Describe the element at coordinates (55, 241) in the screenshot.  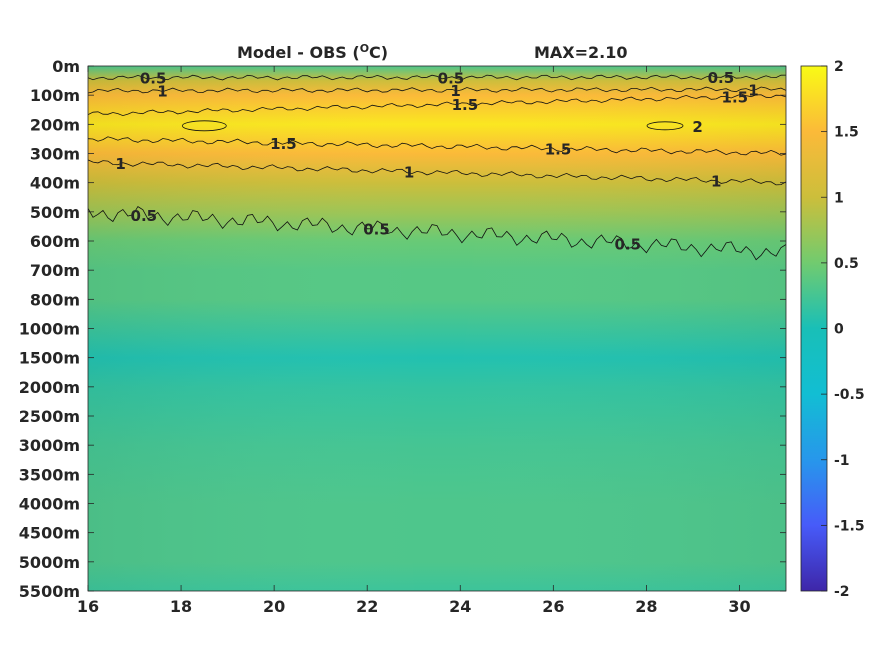
I see `y-tick-label: 600m` at that location.